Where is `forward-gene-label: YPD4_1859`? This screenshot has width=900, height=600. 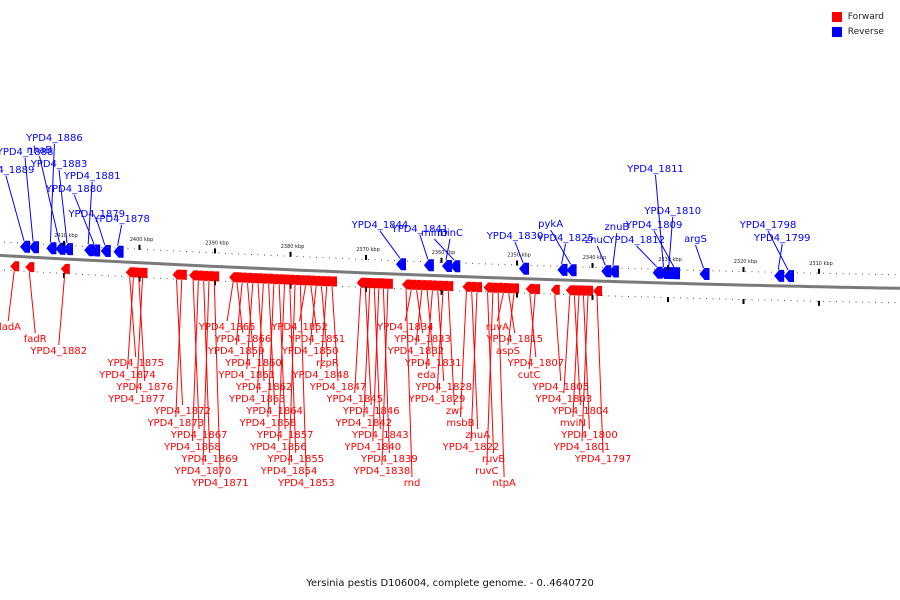 forward-gene-label: YPD4_1859 is located at coordinates (236, 351).